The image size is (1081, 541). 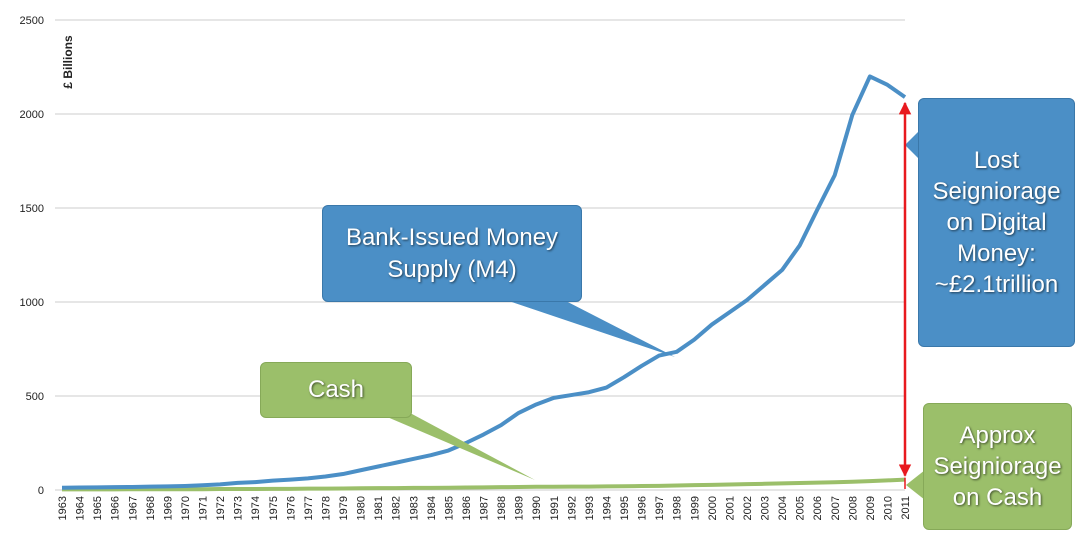 I want to click on x-tick-label: 1973, so click(x=239, y=508).